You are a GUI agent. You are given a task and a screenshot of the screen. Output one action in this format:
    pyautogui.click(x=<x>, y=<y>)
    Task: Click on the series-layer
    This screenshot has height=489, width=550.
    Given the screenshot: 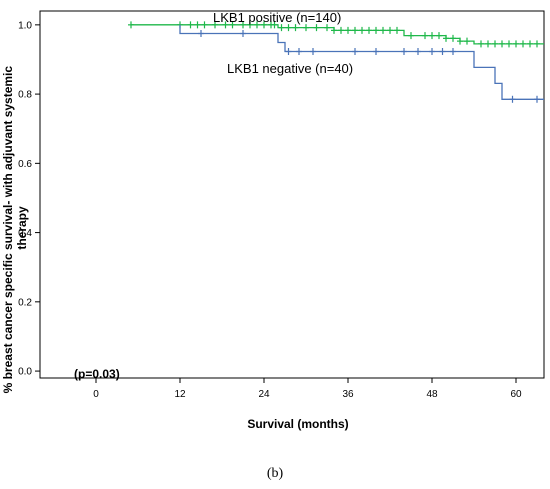 What is the action you would take?
    pyautogui.click(x=336, y=62)
    